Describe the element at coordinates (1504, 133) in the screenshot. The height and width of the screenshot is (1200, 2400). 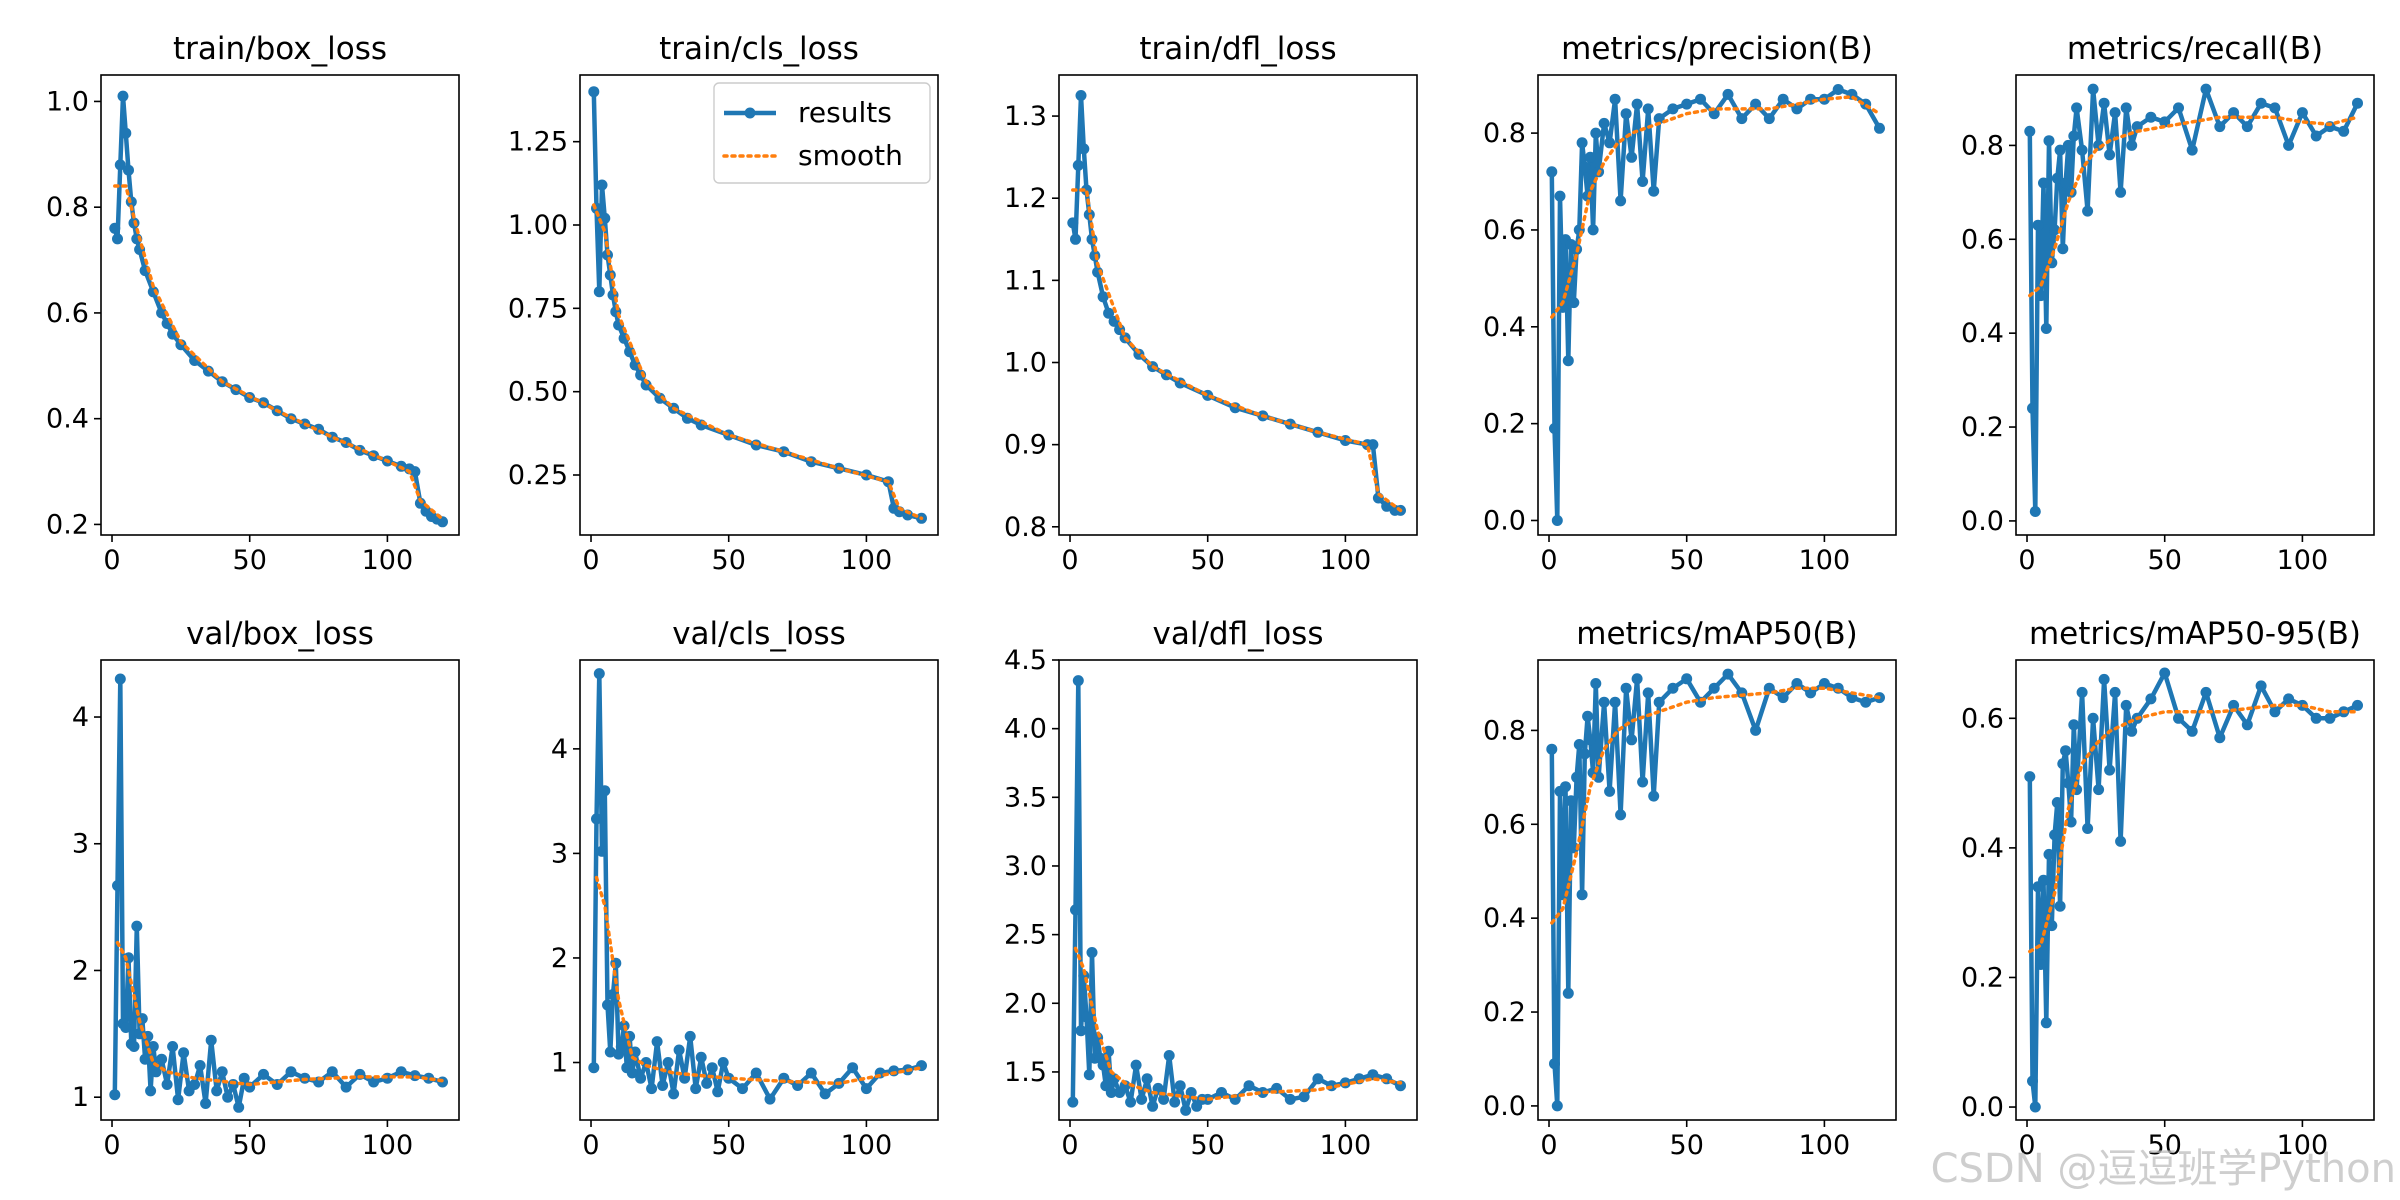
I see `y-tick-label: 0.8` at that location.